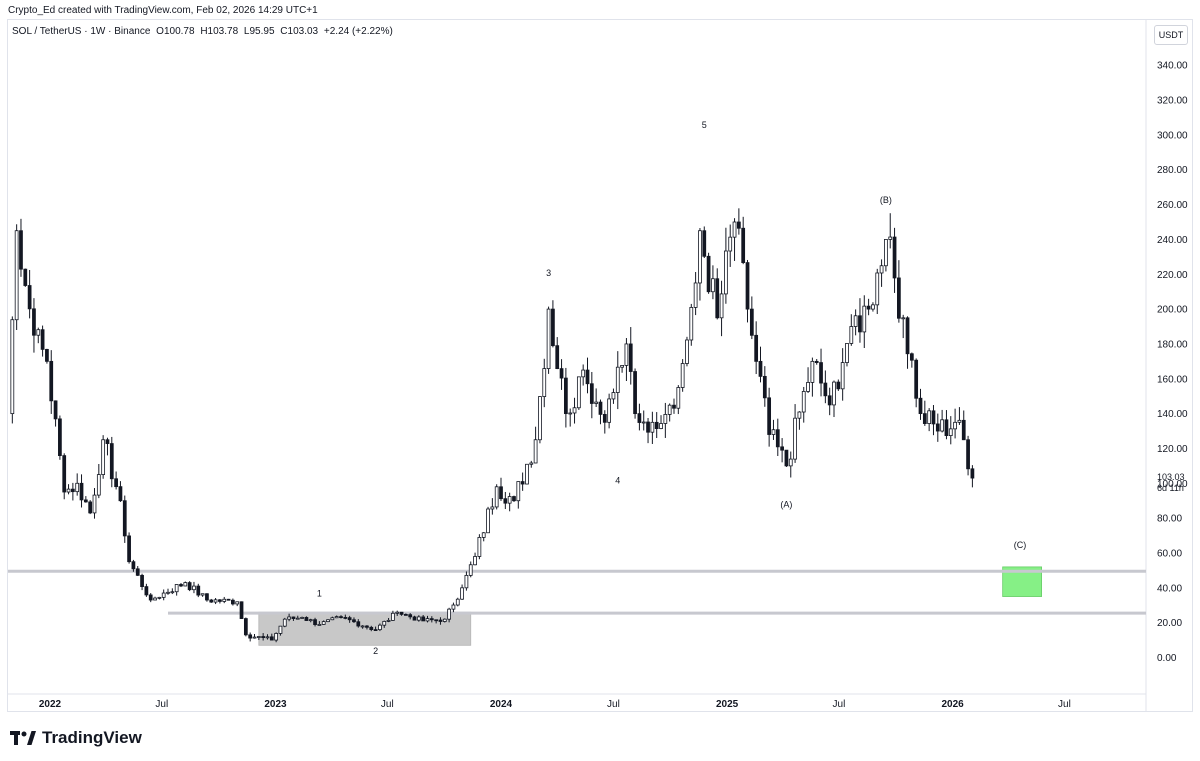 Image resolution: width=1200 pixels, height=761 pixels. What do you see at coordinates (259, 31) in the screenshot?
I see `legend-low: L95.95` at bounding box center [259, 31].